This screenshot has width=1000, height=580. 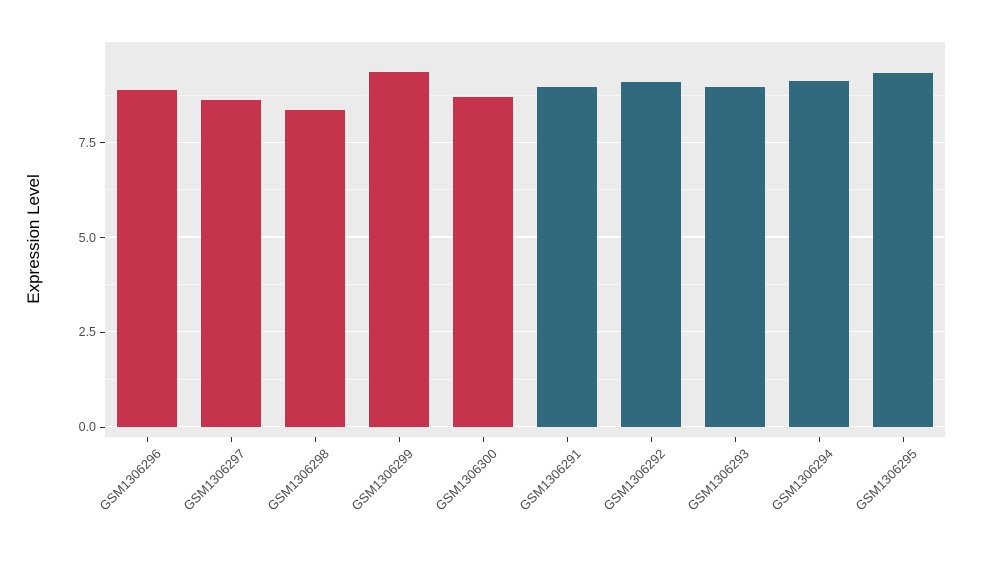 What do you see at coordinates (214, 480) in the screenshot?
I see `x-tick-label: GSM1306297` at bounding box center [214, 480].